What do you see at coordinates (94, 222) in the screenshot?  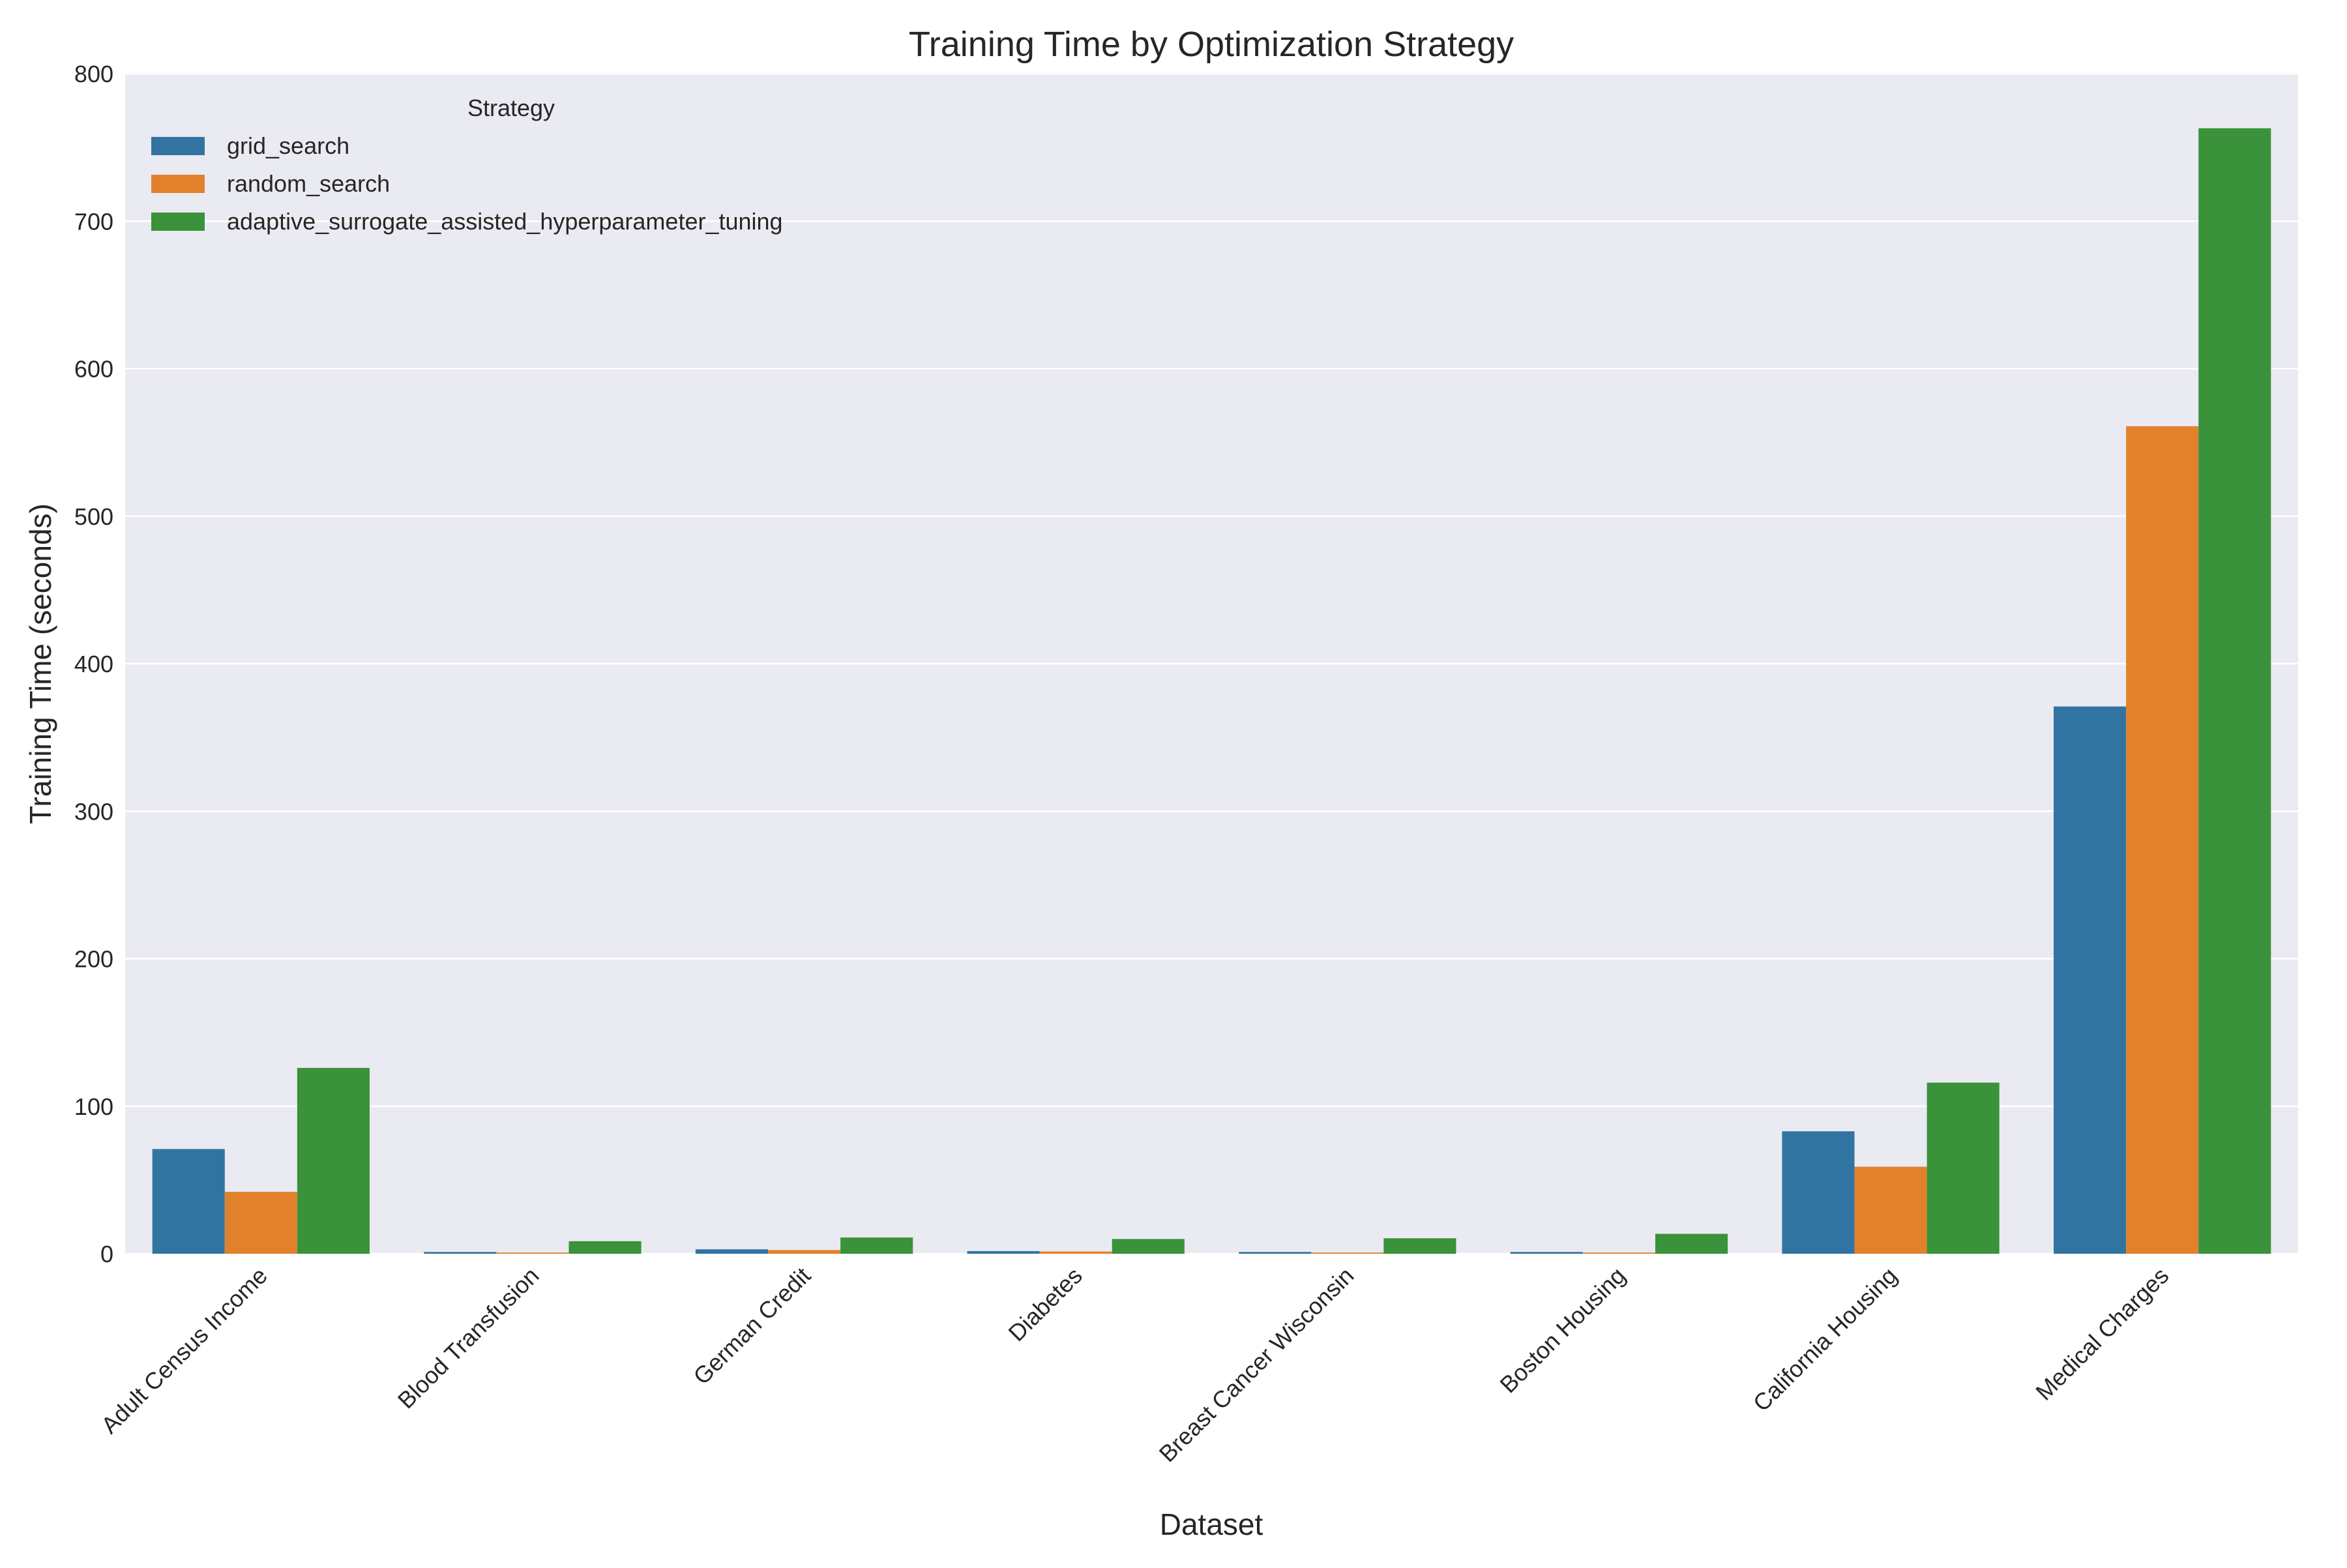 I see `y-tick-label: 700` at bounding box center [94, 222].